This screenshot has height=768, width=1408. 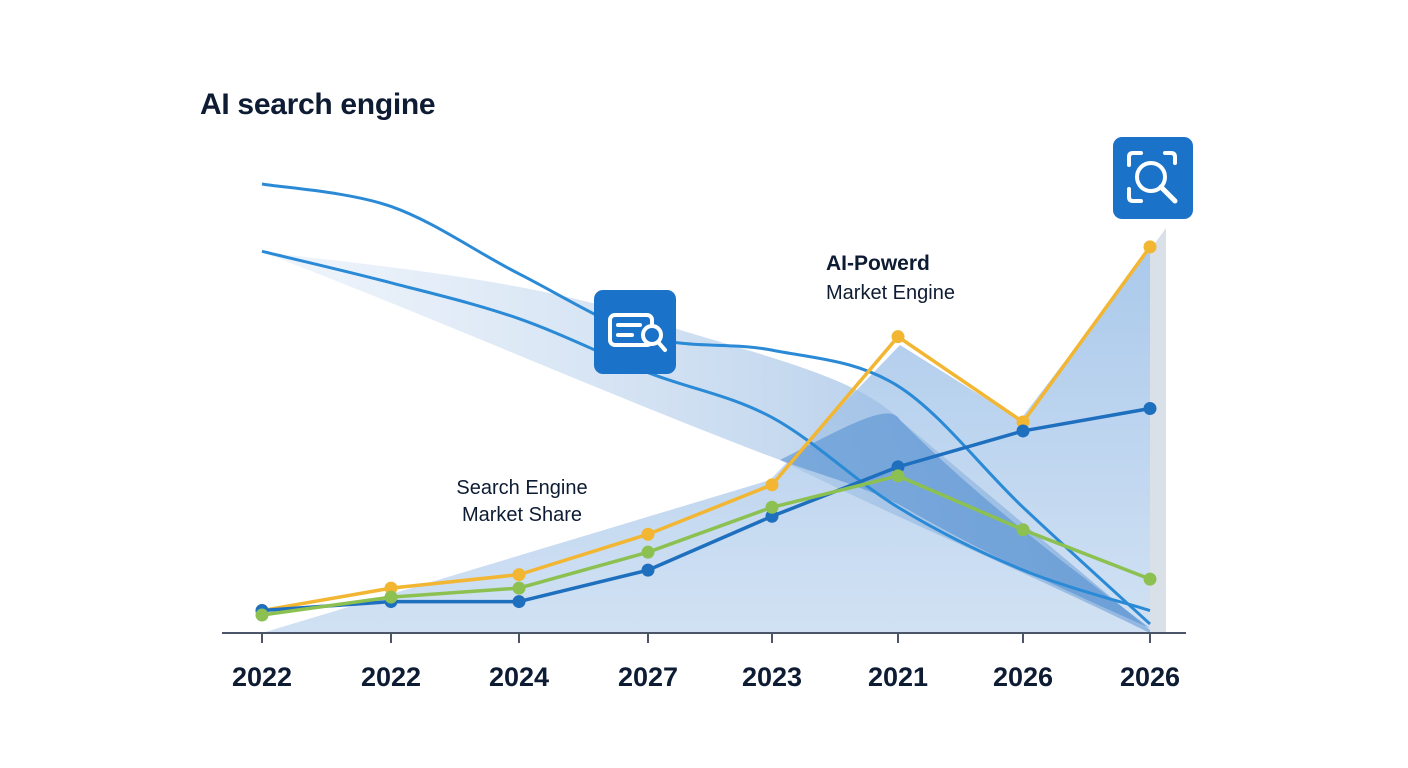 What do you see at coordinates (519, 677) in the screenshot?
I see `x-tick-label: 2024` at bounding box center [519, 677].